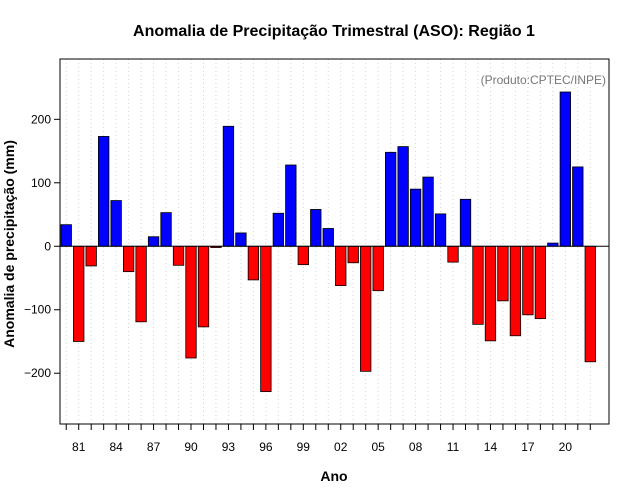  I want to click on bar-1985, so click(128, 259).